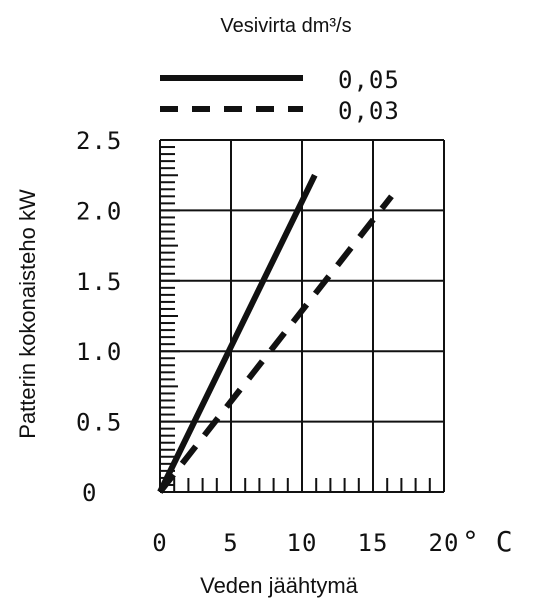 The width and height of the screenshot is (539, 604). I want to click on y-tick-label: 2.0, so click(99, 211).